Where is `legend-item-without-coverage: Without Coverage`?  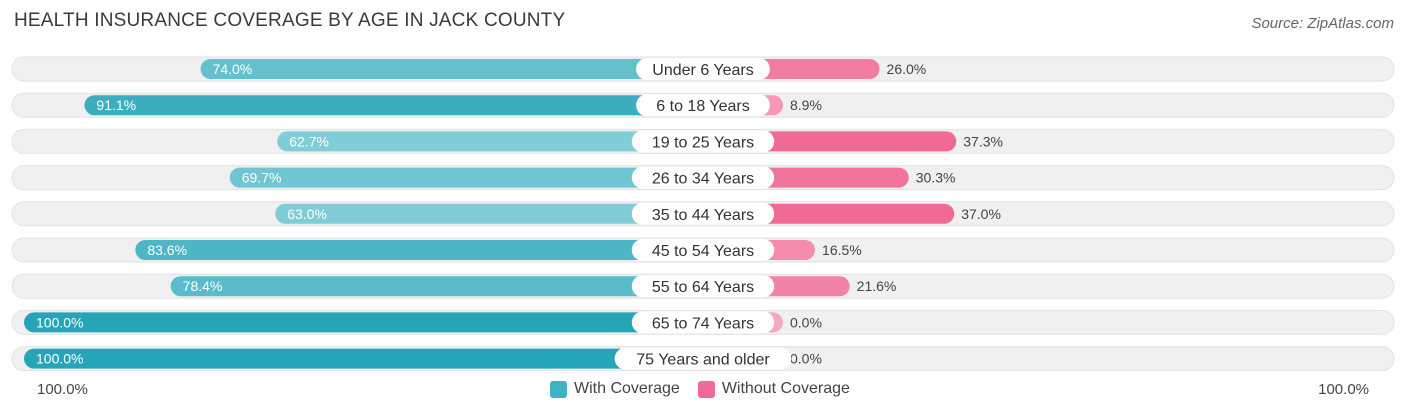
legend-item-without-coverage: Without Coverage is located at coordinates (773, 389).